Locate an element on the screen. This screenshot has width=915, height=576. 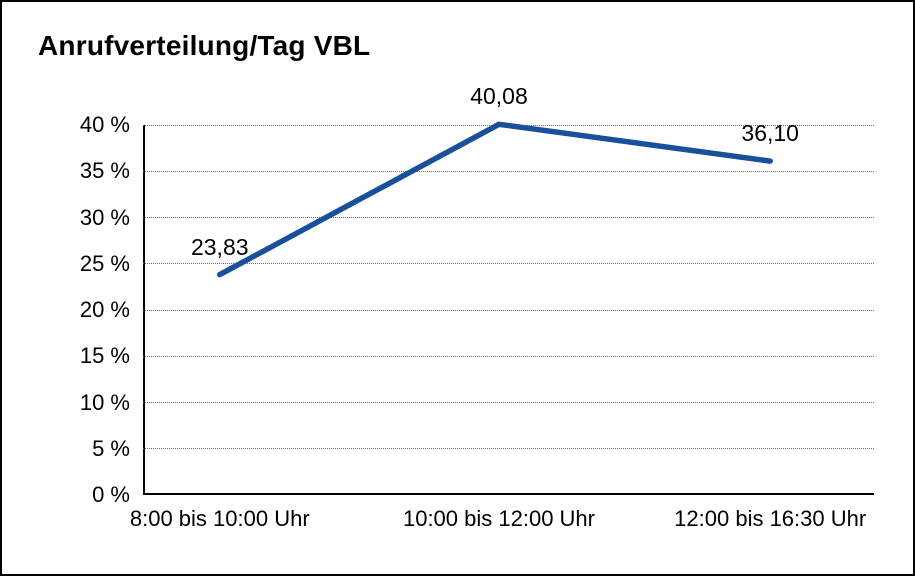
y-tick-label: 30 % is located at coordinates (104, 217).